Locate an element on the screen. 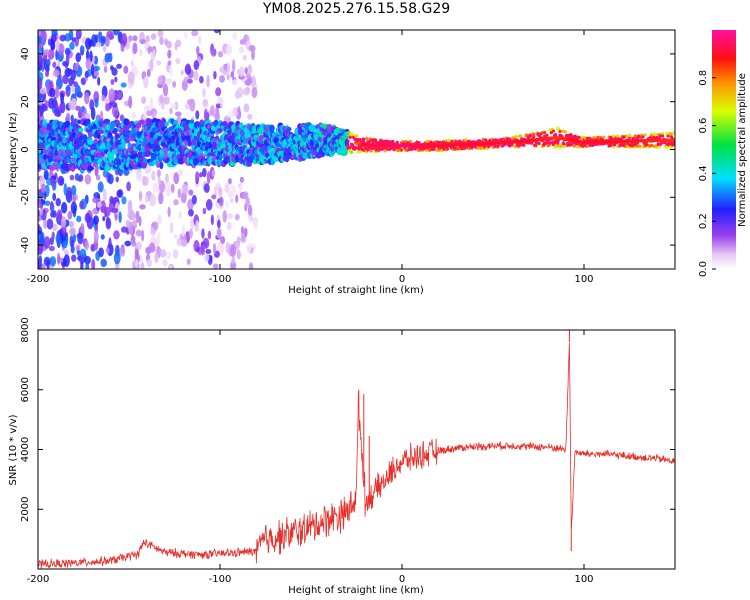 This screenshot has height=600, width=750. y-tick-label: -20 is located at coordinates (25, 197).